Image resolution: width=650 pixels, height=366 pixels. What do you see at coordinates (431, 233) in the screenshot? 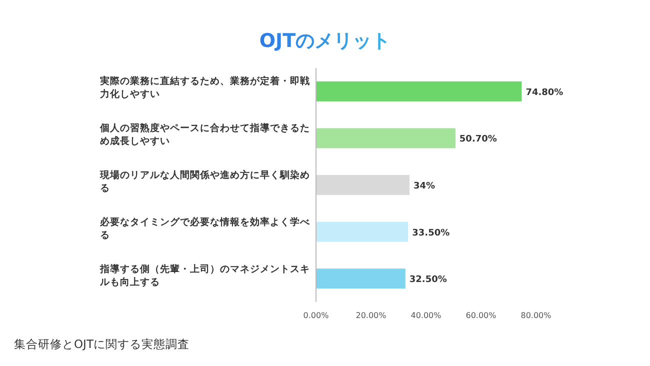
I see `data-label: 33.50%` at bounding box center [431, 233].